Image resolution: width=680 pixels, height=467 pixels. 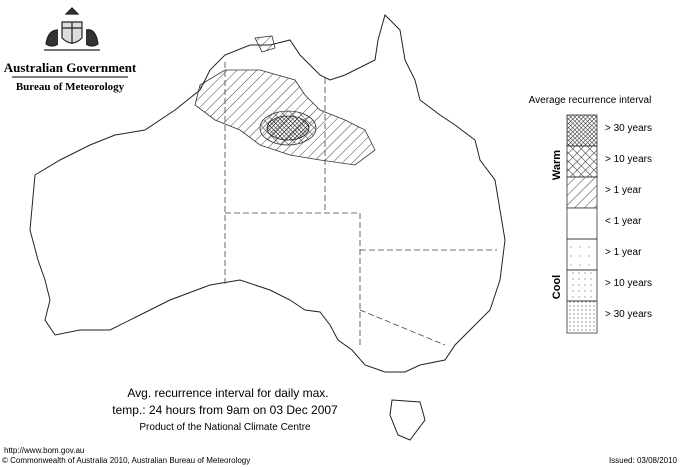 I want to click on header-title: Australian Government, so click(x=70, y=67).